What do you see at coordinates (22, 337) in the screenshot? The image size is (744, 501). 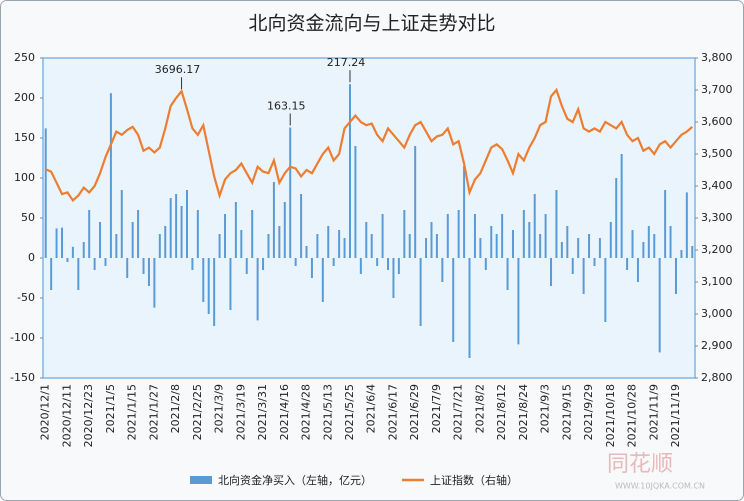 I see `y-tick-label: -100` at bounding box center [22, 337].